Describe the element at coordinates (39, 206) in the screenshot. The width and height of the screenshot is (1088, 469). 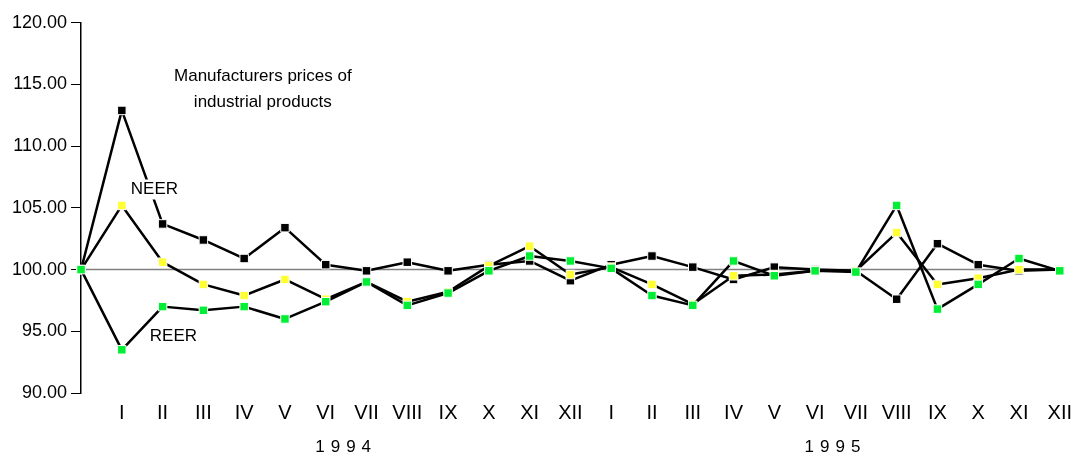
I see `y-tick-label: 105.00` at that location.